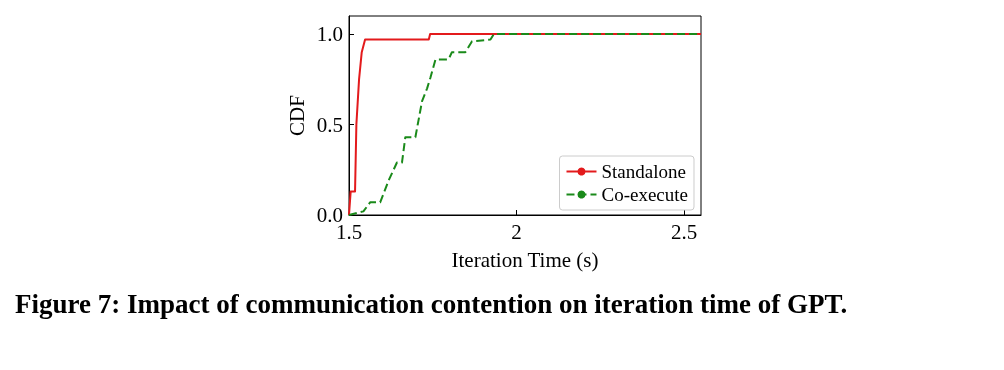 The image size is (1004, 370). Describe the element at coordinates (516, 231) in the screenshot. I see `x-tick-label: 2` at that location.